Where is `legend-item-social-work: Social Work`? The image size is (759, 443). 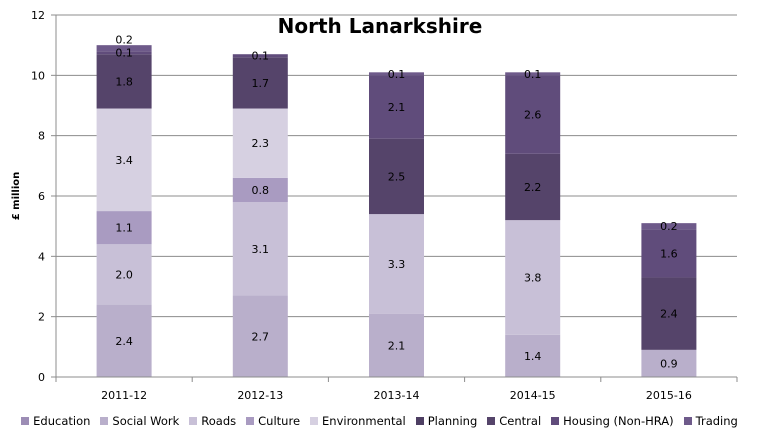
legend-item-social-work: Social Work is located at coordinates (139, 421).